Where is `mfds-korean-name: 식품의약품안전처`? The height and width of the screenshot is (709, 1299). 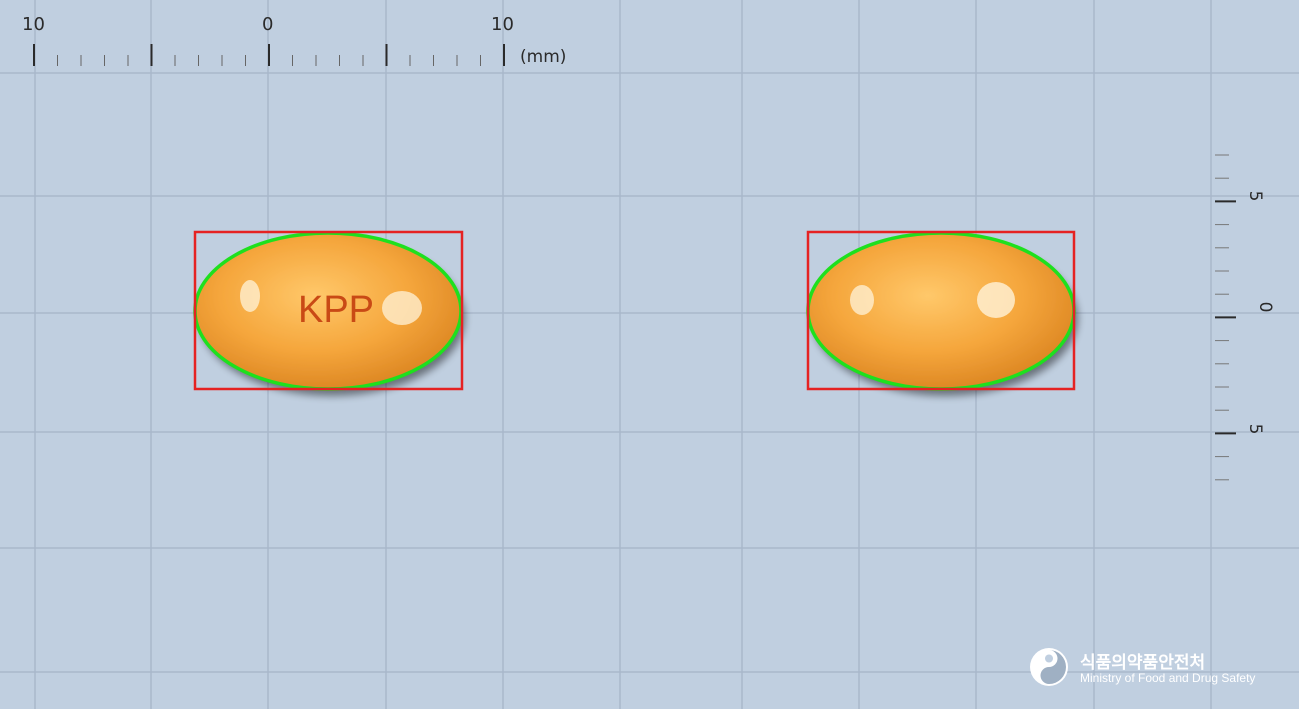 mfds-korean-name: 식품의약품안전처 is located at coordinates (1143, 663).